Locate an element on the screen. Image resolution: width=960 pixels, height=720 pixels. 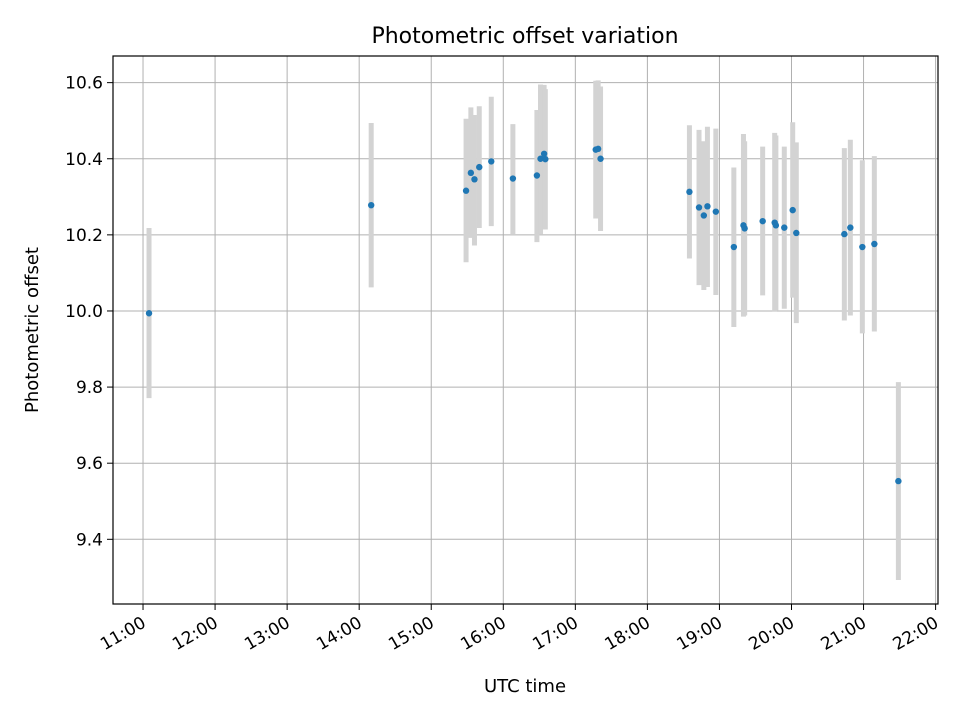
chart-title: Photometric offset variation is located at coordinates (524, 36).